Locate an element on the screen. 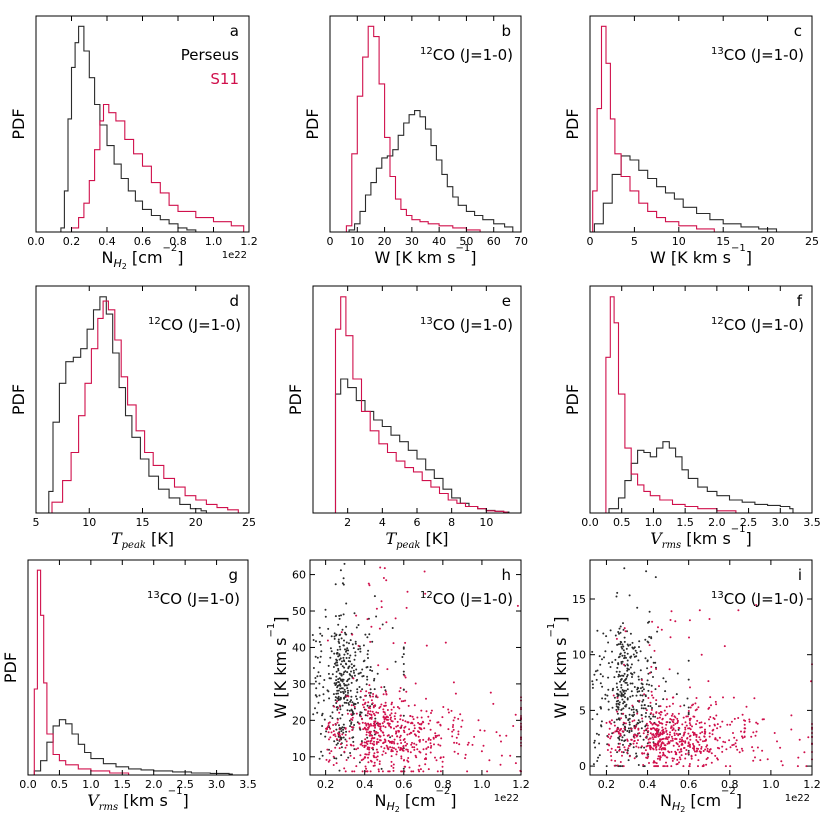  y-tick-label: 40 is located at coordinates (299, 647).